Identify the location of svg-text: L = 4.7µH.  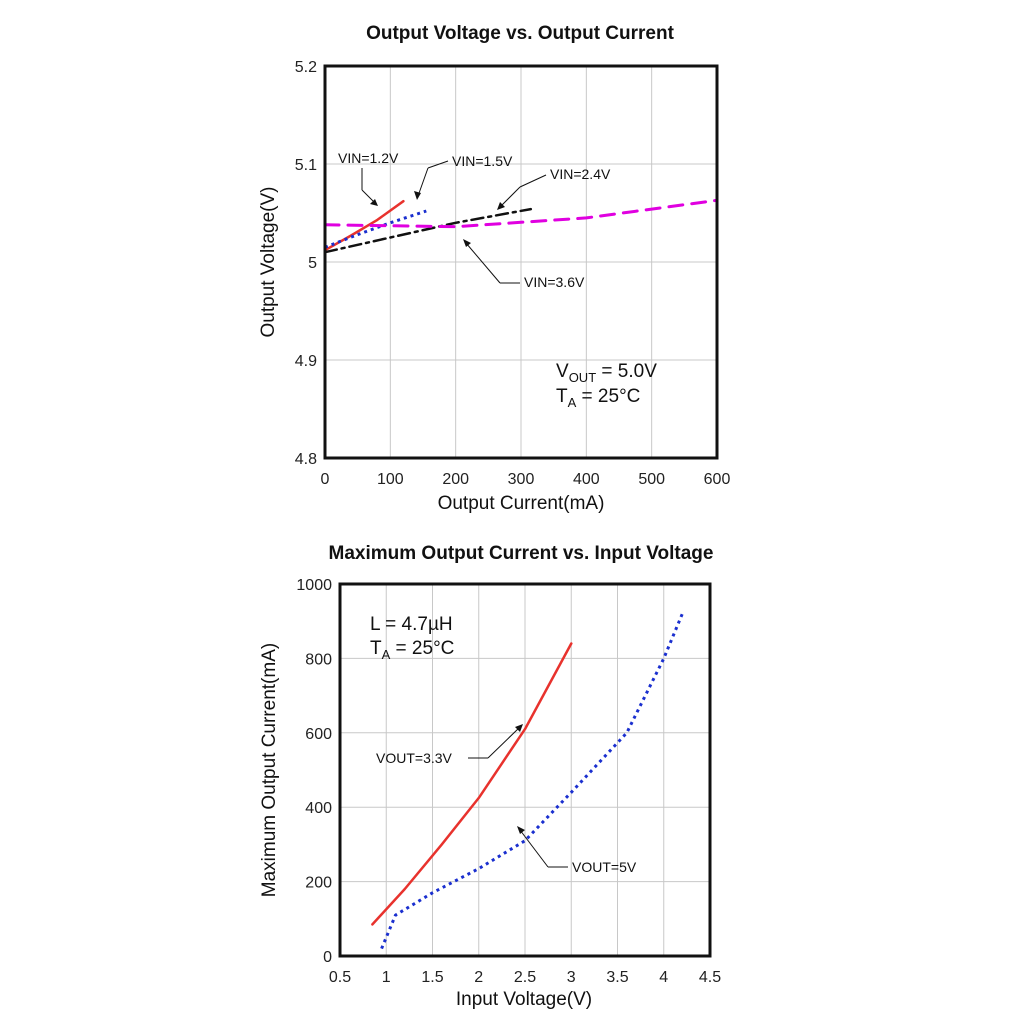
(411, 624).